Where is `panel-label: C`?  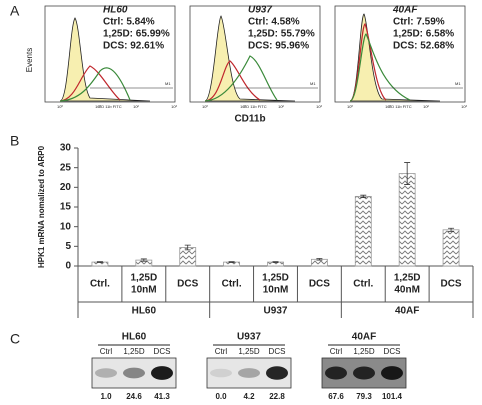 panel-label: C is located at coordinates (15, 339).